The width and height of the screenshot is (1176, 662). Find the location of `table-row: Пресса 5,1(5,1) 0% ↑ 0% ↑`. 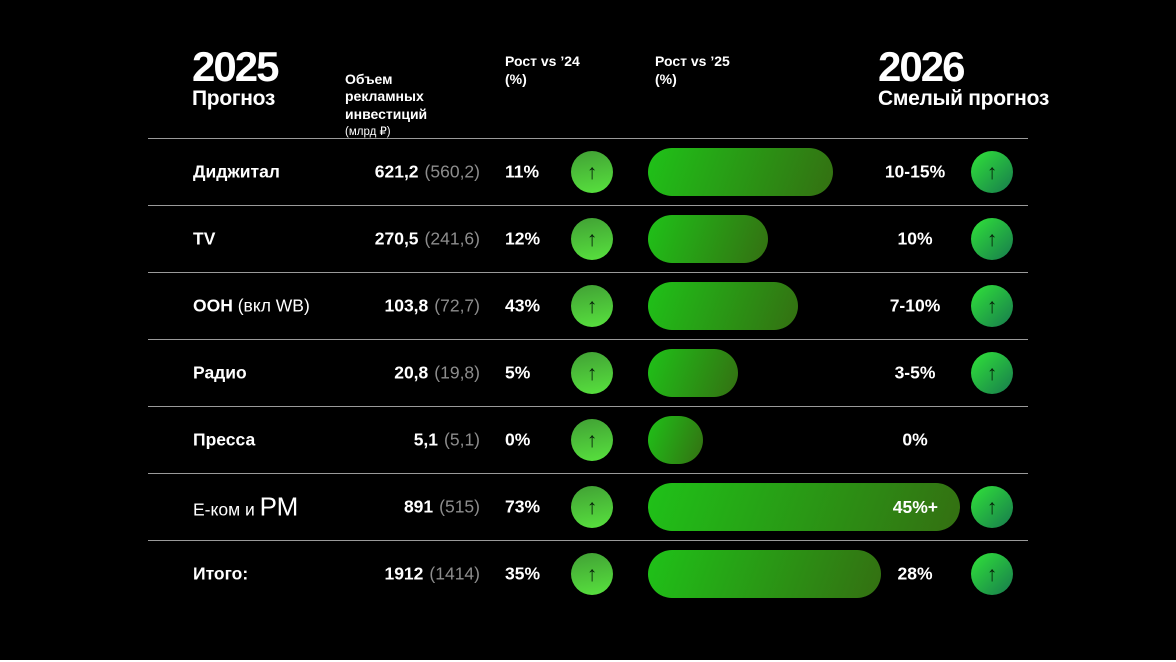

table-row: Пресса 5,1(5,1) 0% ↑ 0% ↑ is located at coordinates (588, 439).